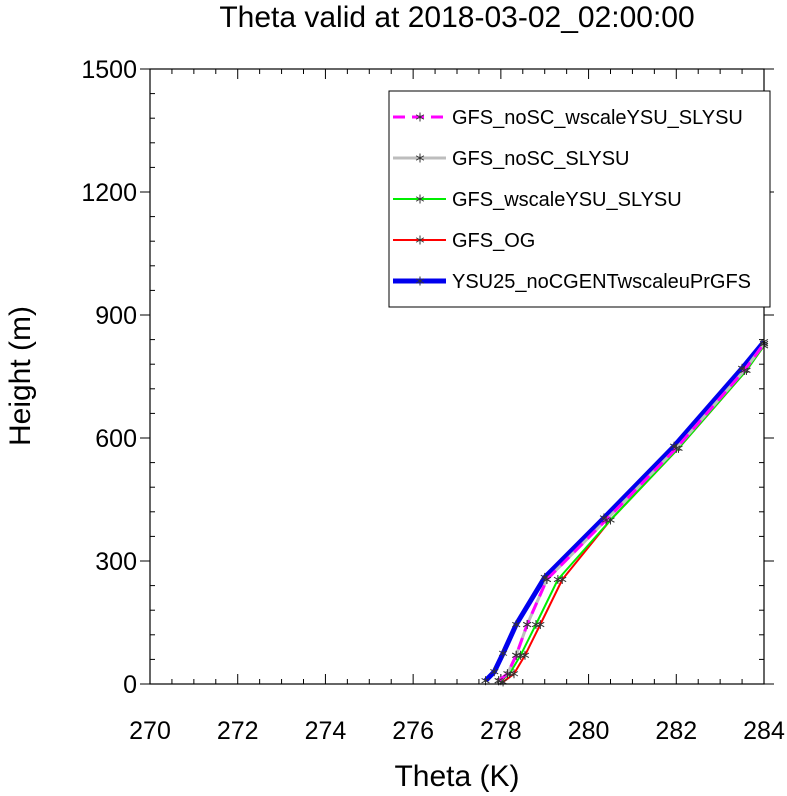 The image size is (787, 796). I want to click on legend-box, so click(579, 199).